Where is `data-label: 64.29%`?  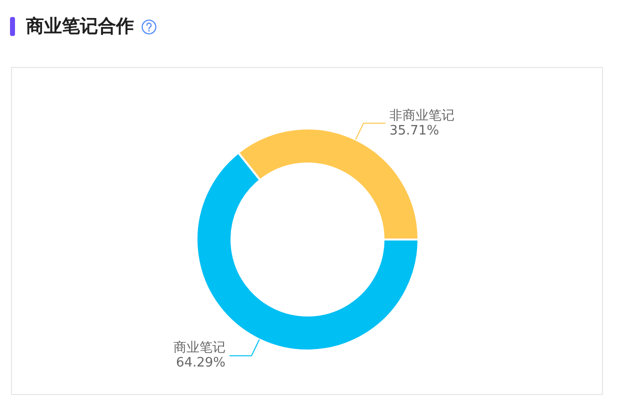
data-label: 64.29% is located at coordinates (201, 363).